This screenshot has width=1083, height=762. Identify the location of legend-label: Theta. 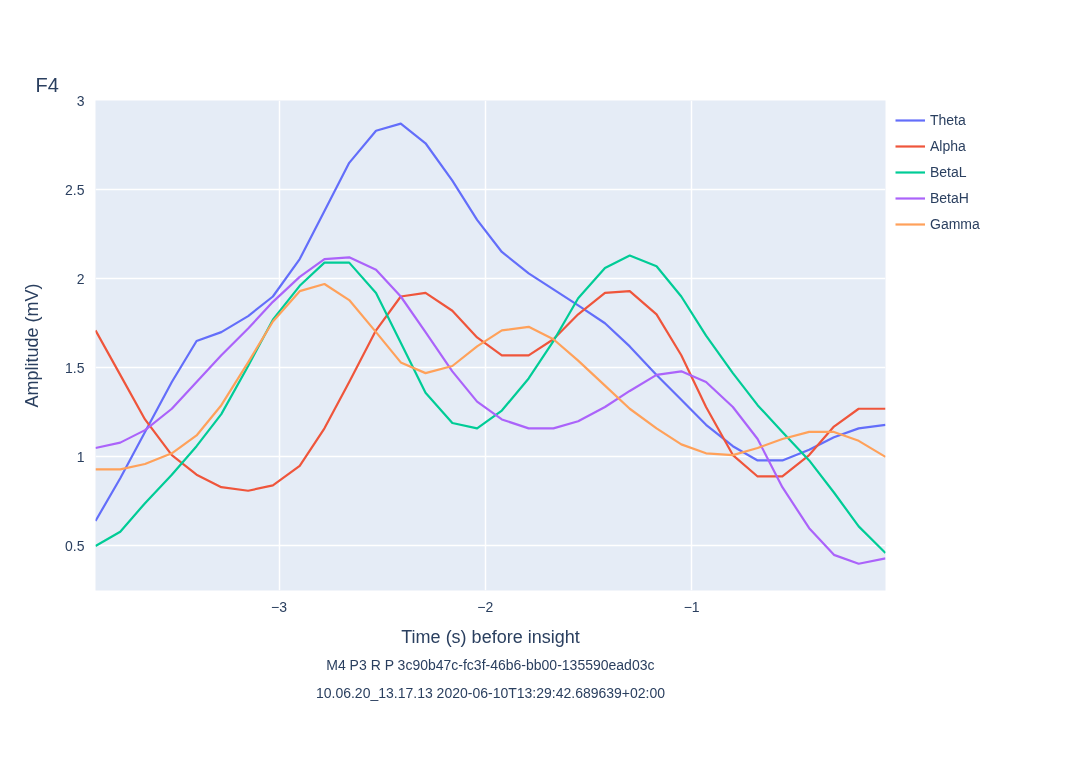
(948, 120).